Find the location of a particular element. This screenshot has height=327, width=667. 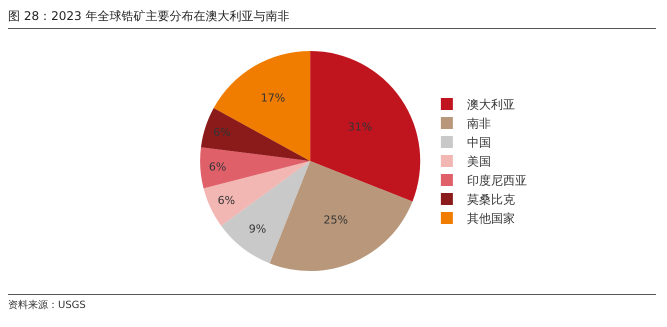

legend-label: 澳大利亚 is located at coordinates (490, 105).